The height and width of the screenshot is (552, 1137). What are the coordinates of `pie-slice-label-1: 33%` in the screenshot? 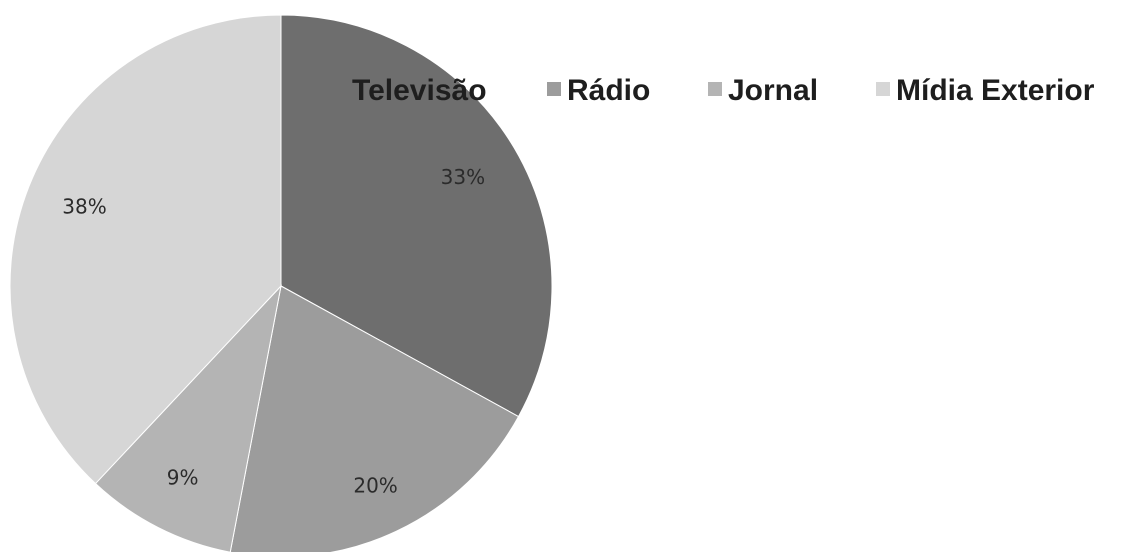 It's located at (463, 177).